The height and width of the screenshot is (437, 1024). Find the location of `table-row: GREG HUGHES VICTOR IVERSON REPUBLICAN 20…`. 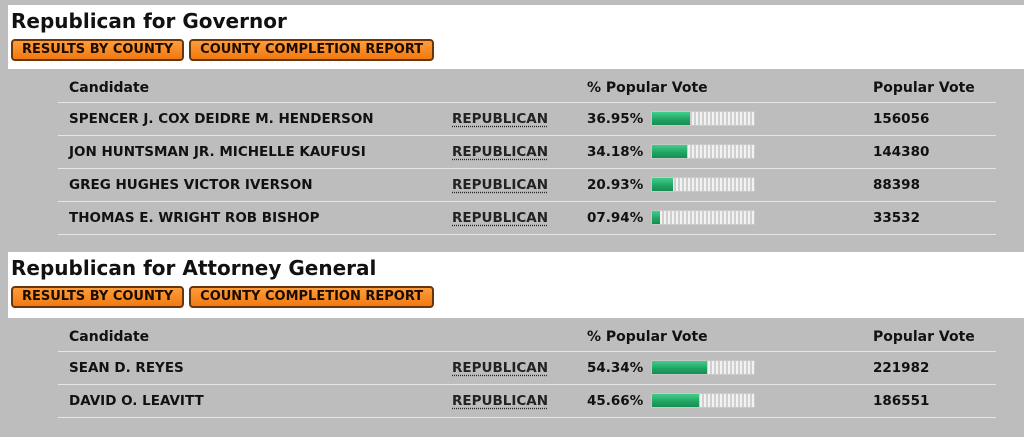

table-row: GREG HUGHES VICTOR IVERSON REPUBLICAN 20… is located at coordinates (527, 185).